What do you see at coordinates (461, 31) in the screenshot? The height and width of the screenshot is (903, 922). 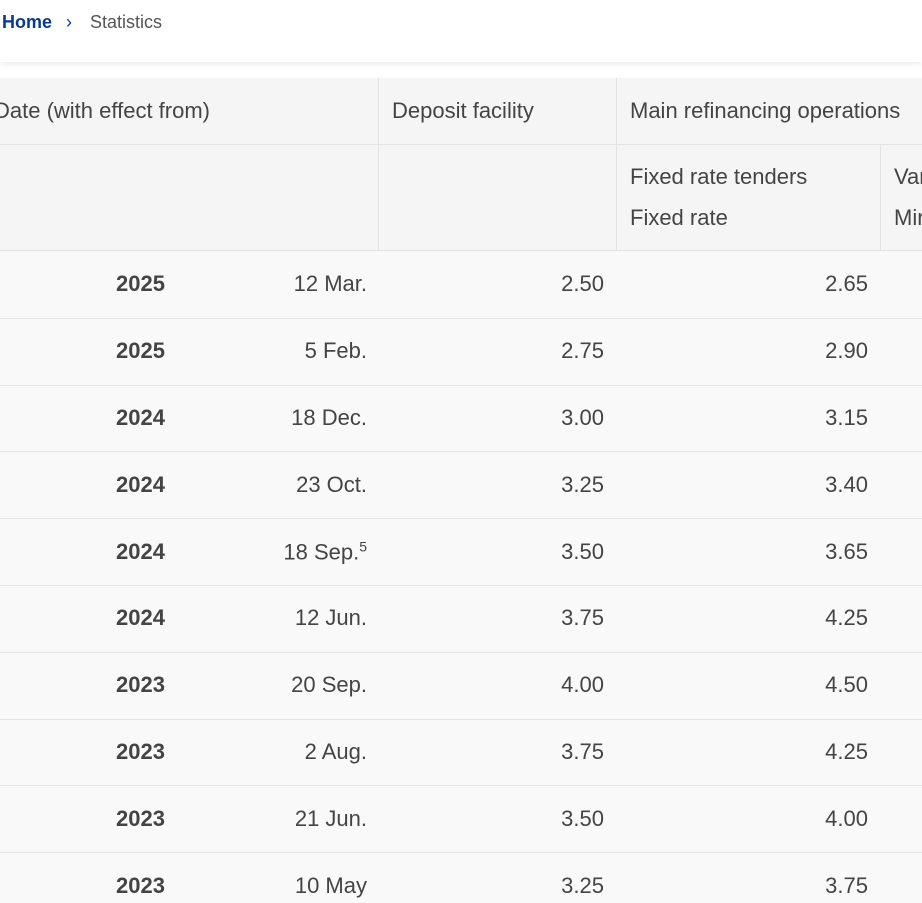 I see `breadcrumb: Home › Statistics` at bounding box center [461, 31].